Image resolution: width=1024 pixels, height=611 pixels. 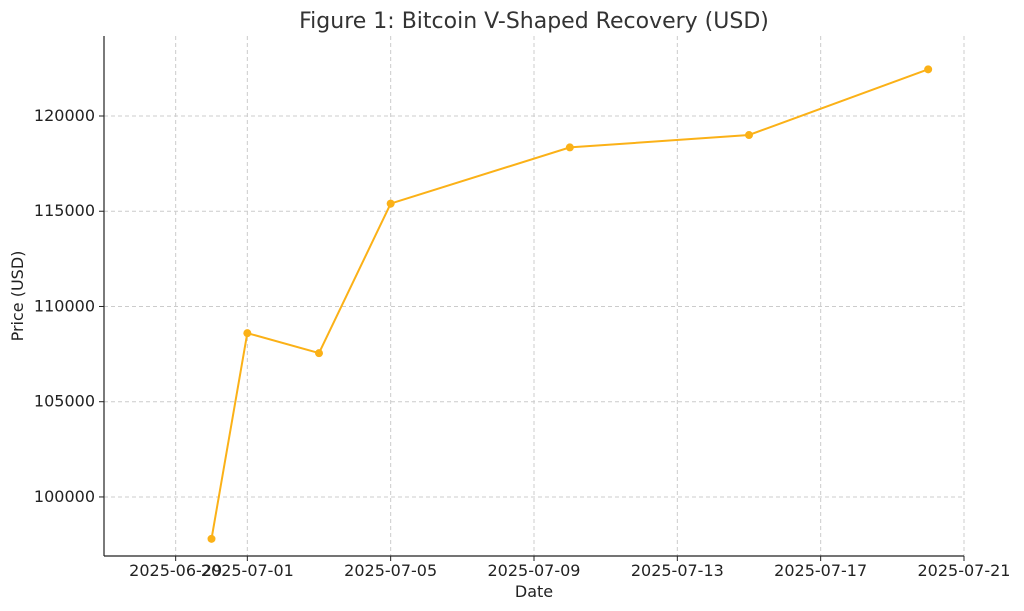 I want to click on x-tick-label: 2025-07-17, so click(x=820, y=570).